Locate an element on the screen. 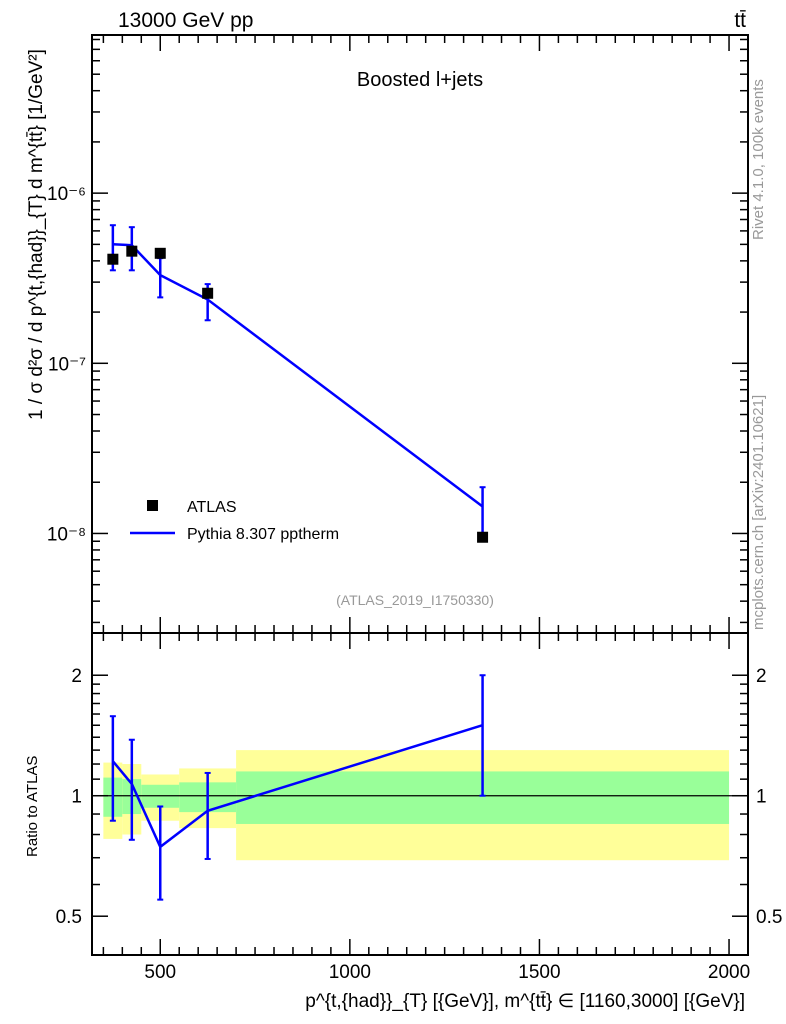 This screenshot has height=1024, width=786. y-axis-label-ratio: Ratio to ATLAS is located at coordinates (32, 806).